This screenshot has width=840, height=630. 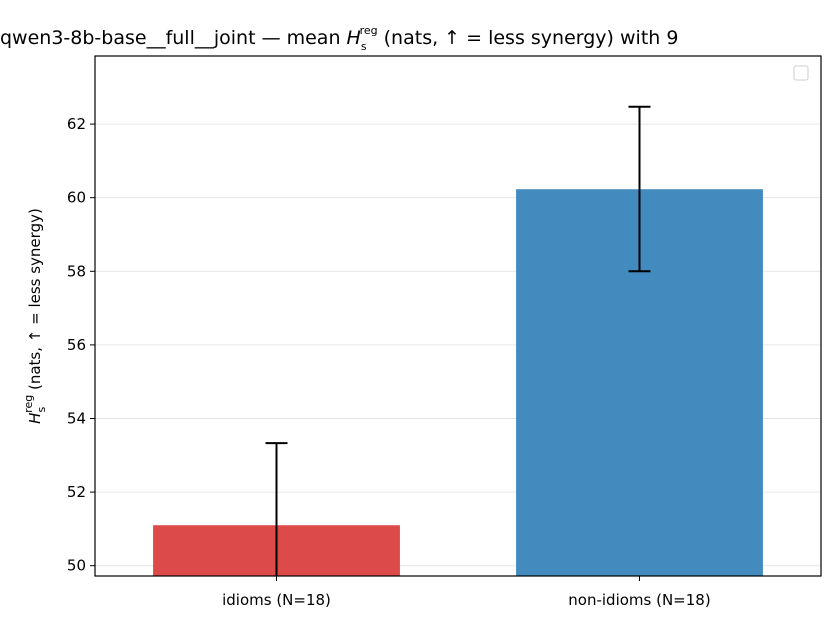 I want to click on legend-box, so click(x=801, y=73).